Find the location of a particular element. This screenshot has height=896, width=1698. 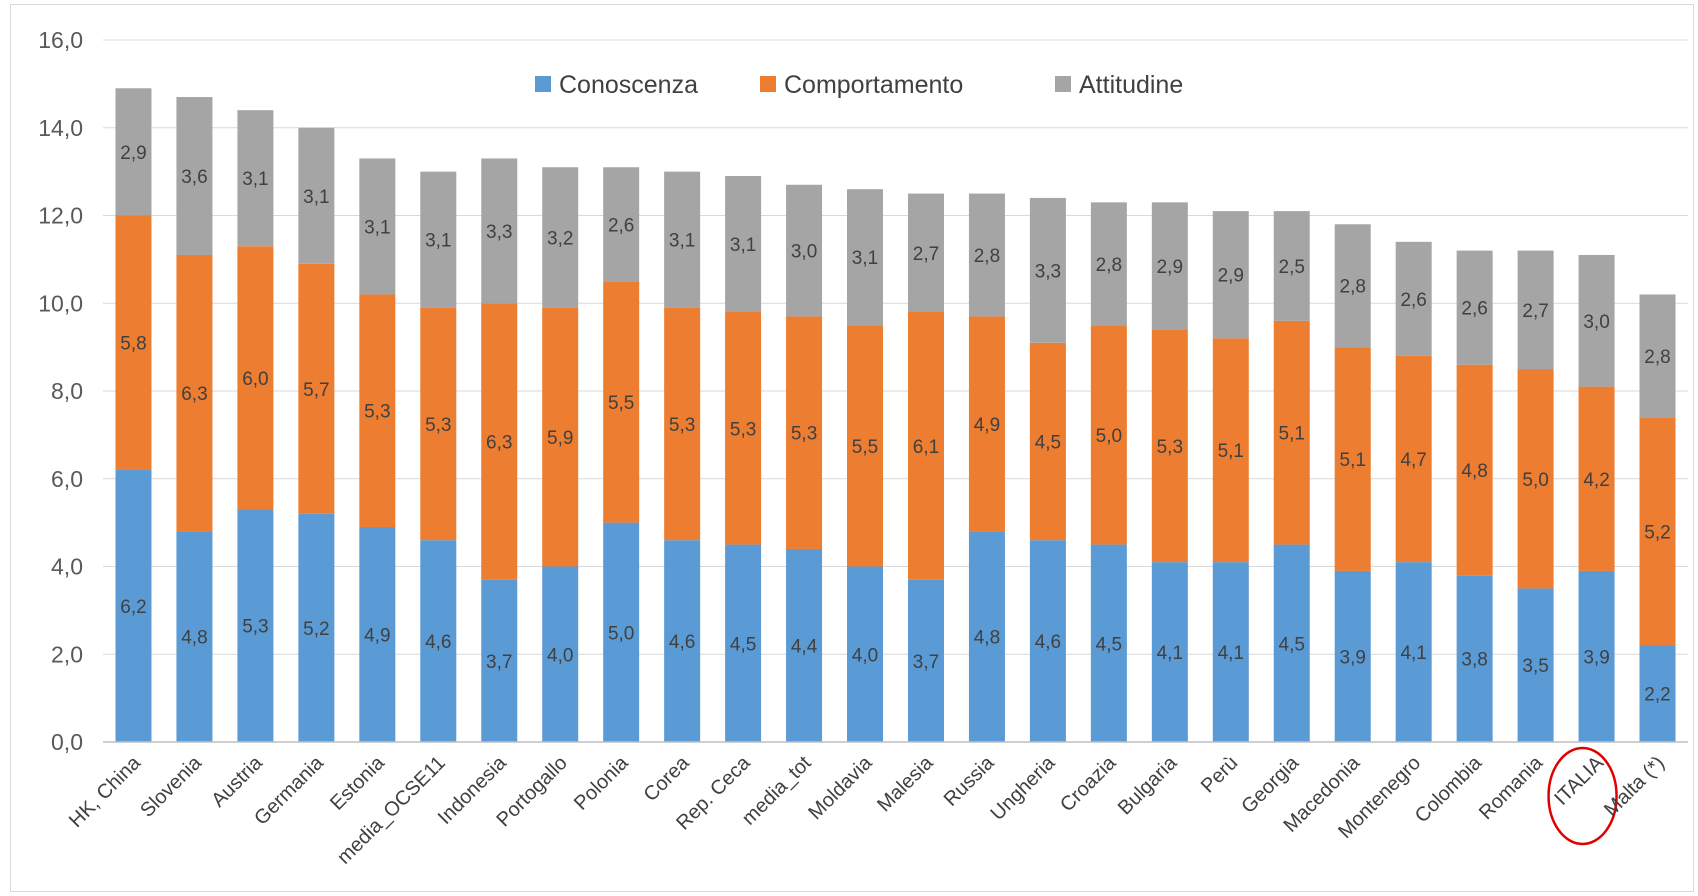

y-tick-label: 8,0 is located at coordinates (67, 391).